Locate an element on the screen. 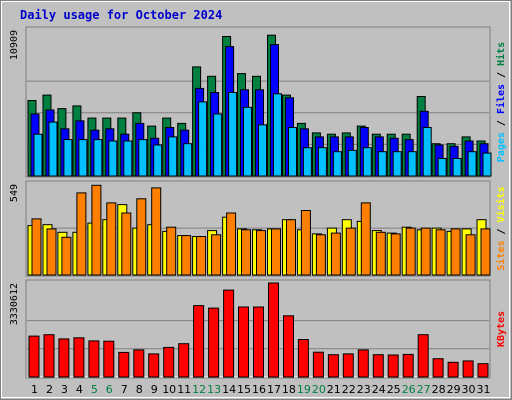 This screenshot has width=512, height=400. day-label-29: 29 is located at coordinates (454, 389).